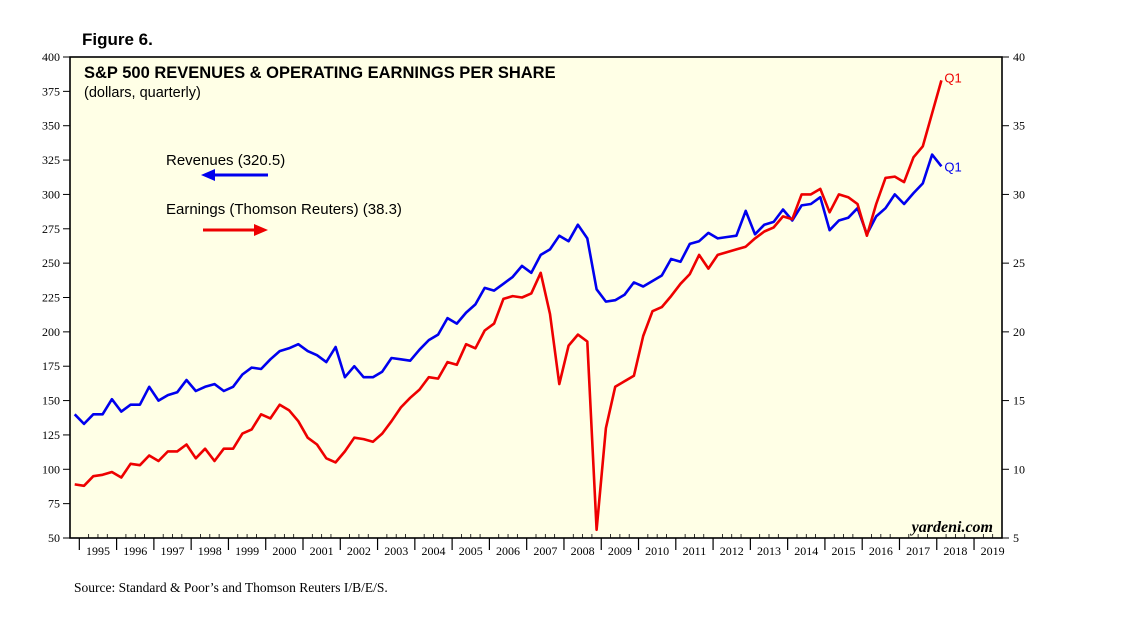 The image size is (1138, 625). I want to click on x-axis-tick-label: 2017, so click(918, 551).